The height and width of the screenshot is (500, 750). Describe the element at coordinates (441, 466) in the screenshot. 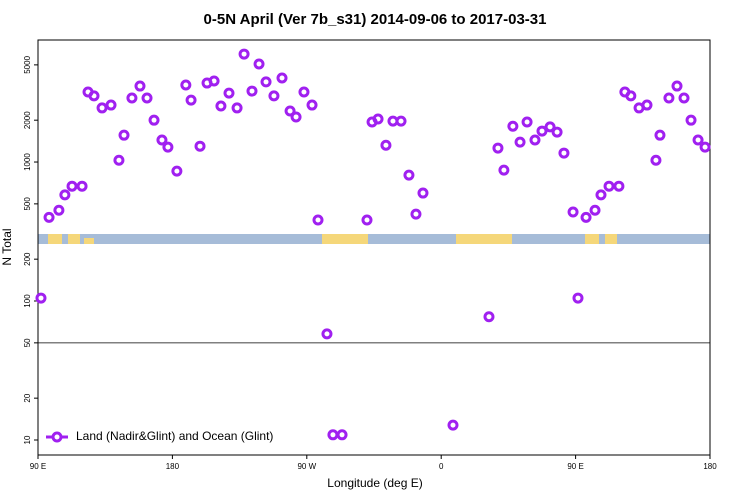

I see `x-tick-label: 0` at that location.